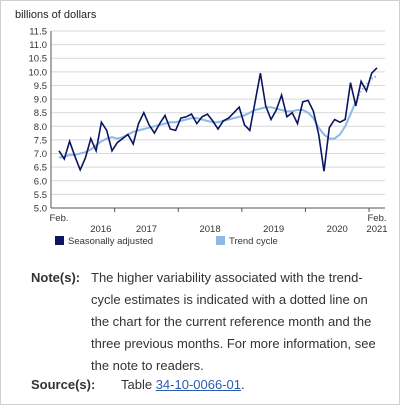  What do you see at coordinates (38, 59) in the screenshot?
I see `y-tick-label: 10.5` at bounding box center [38, 59].